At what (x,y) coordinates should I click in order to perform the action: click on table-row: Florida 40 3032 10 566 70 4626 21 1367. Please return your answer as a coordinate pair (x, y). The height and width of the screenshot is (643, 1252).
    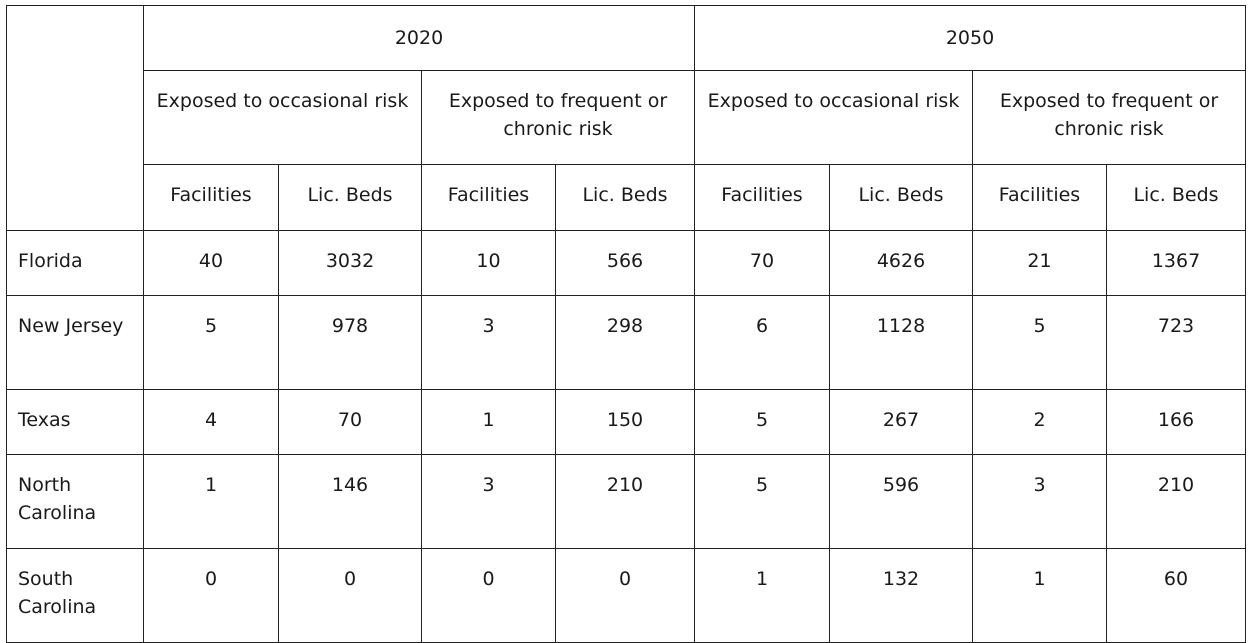
    Looking at the image, I should click on (626, 263).